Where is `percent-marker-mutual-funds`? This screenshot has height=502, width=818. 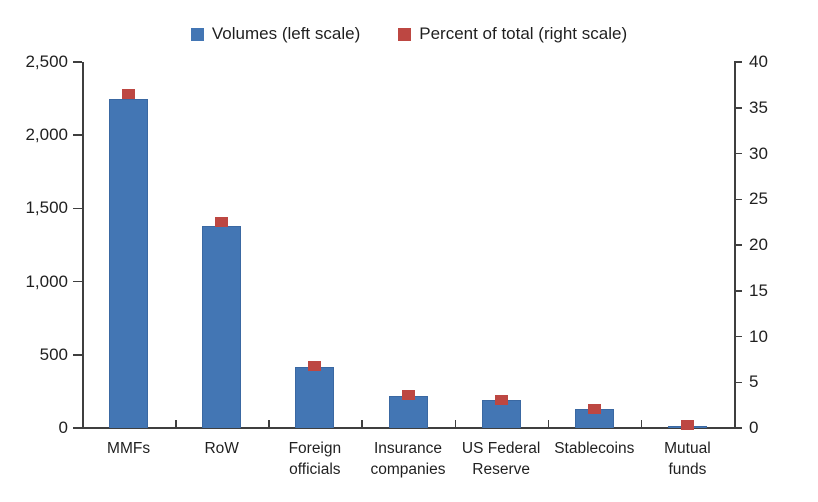 percent-marker-mutual-funds is located at coordinates (687, 425).